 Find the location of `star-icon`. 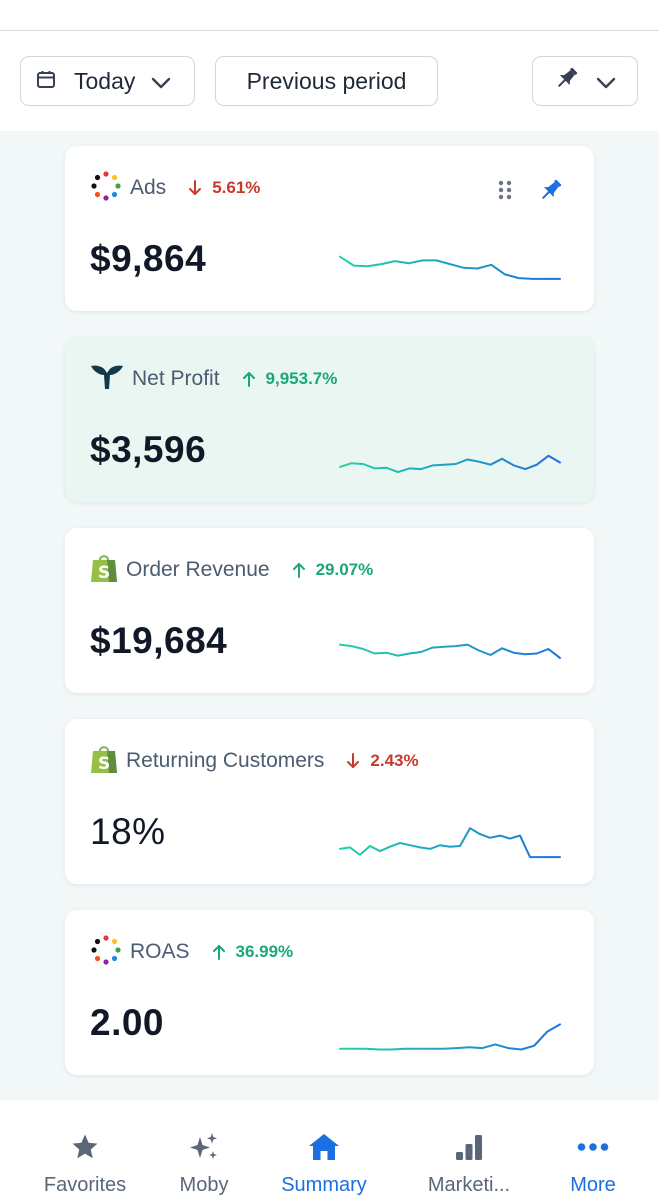

star-icon is located at coordinates (85, 1147).